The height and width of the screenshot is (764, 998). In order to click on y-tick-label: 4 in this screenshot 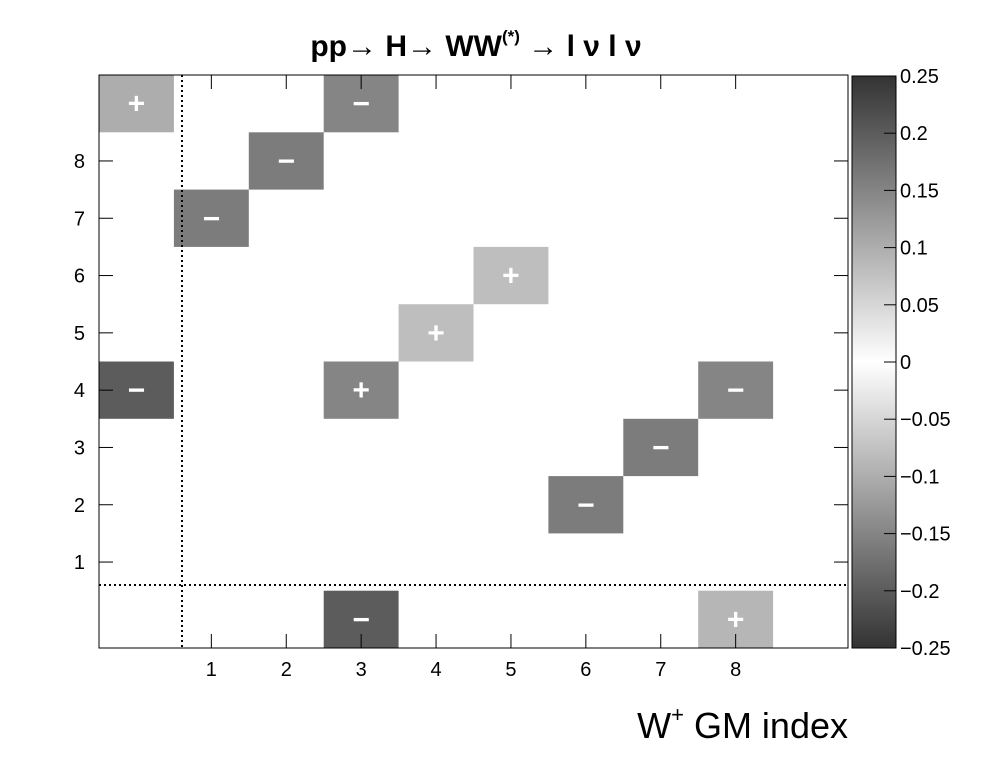, I will do `click(79, 391)`.